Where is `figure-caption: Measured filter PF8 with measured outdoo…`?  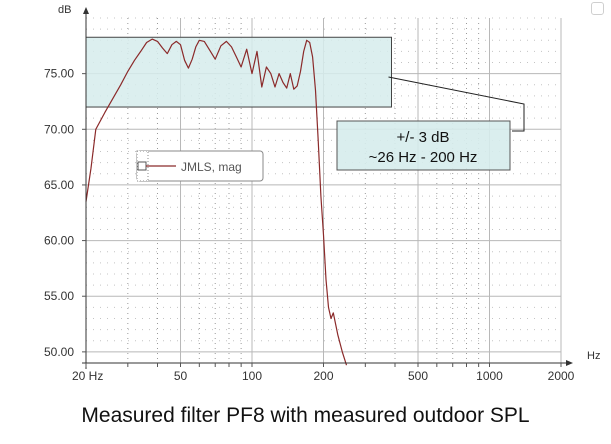
figure-caption: Measured filter PF8 with measured outdoo… is located at coordinates (305, 415).